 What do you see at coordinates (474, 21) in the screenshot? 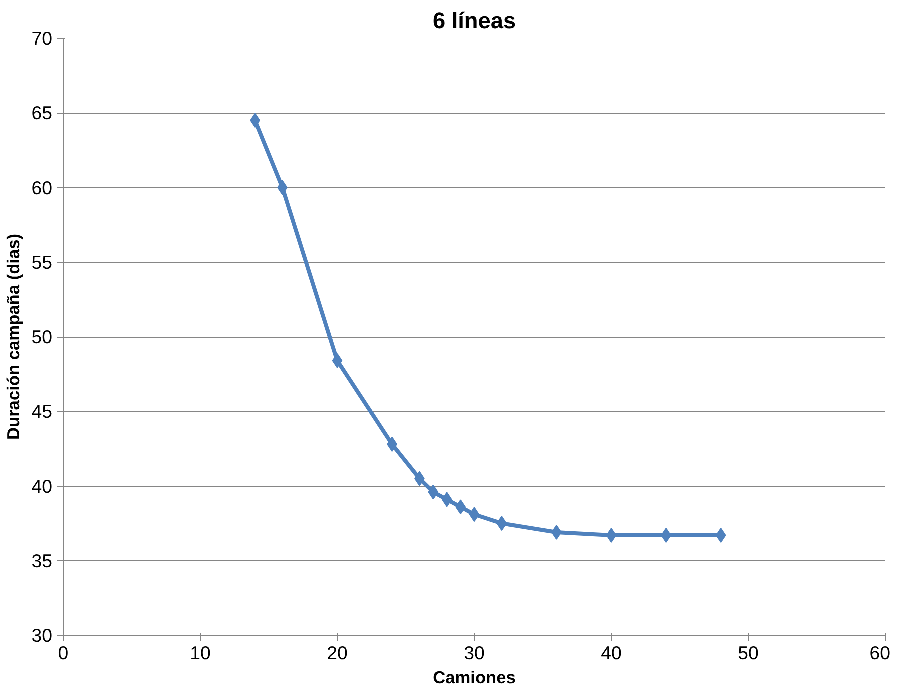
I see `chart-title: 6 líneas` at bounding box center [474, 21].